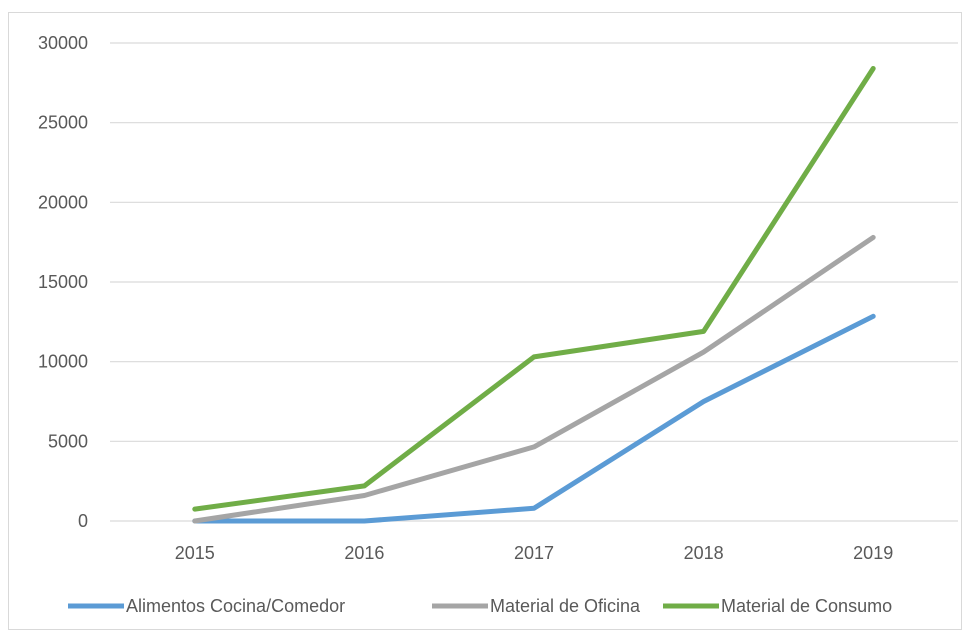 The image size is (973, 637). Describe the element at coordinates (873, 553) in the screenshot. I see `x-tick-label: 2019` at that location.